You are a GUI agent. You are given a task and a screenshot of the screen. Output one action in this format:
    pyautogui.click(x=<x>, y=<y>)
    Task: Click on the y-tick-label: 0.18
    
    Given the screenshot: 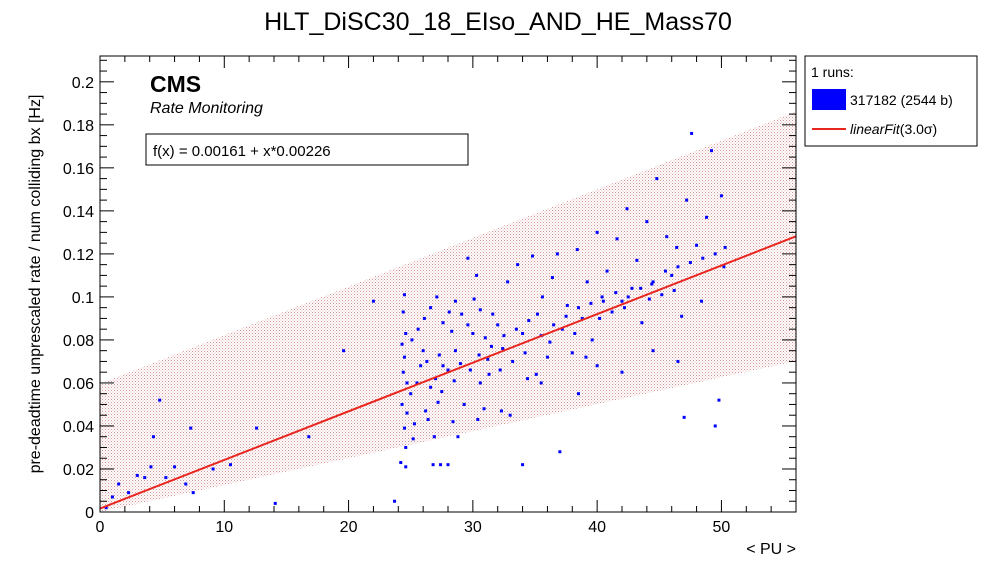 What is the action you would take?
    pyautogui.click(x=78, y=126)
    